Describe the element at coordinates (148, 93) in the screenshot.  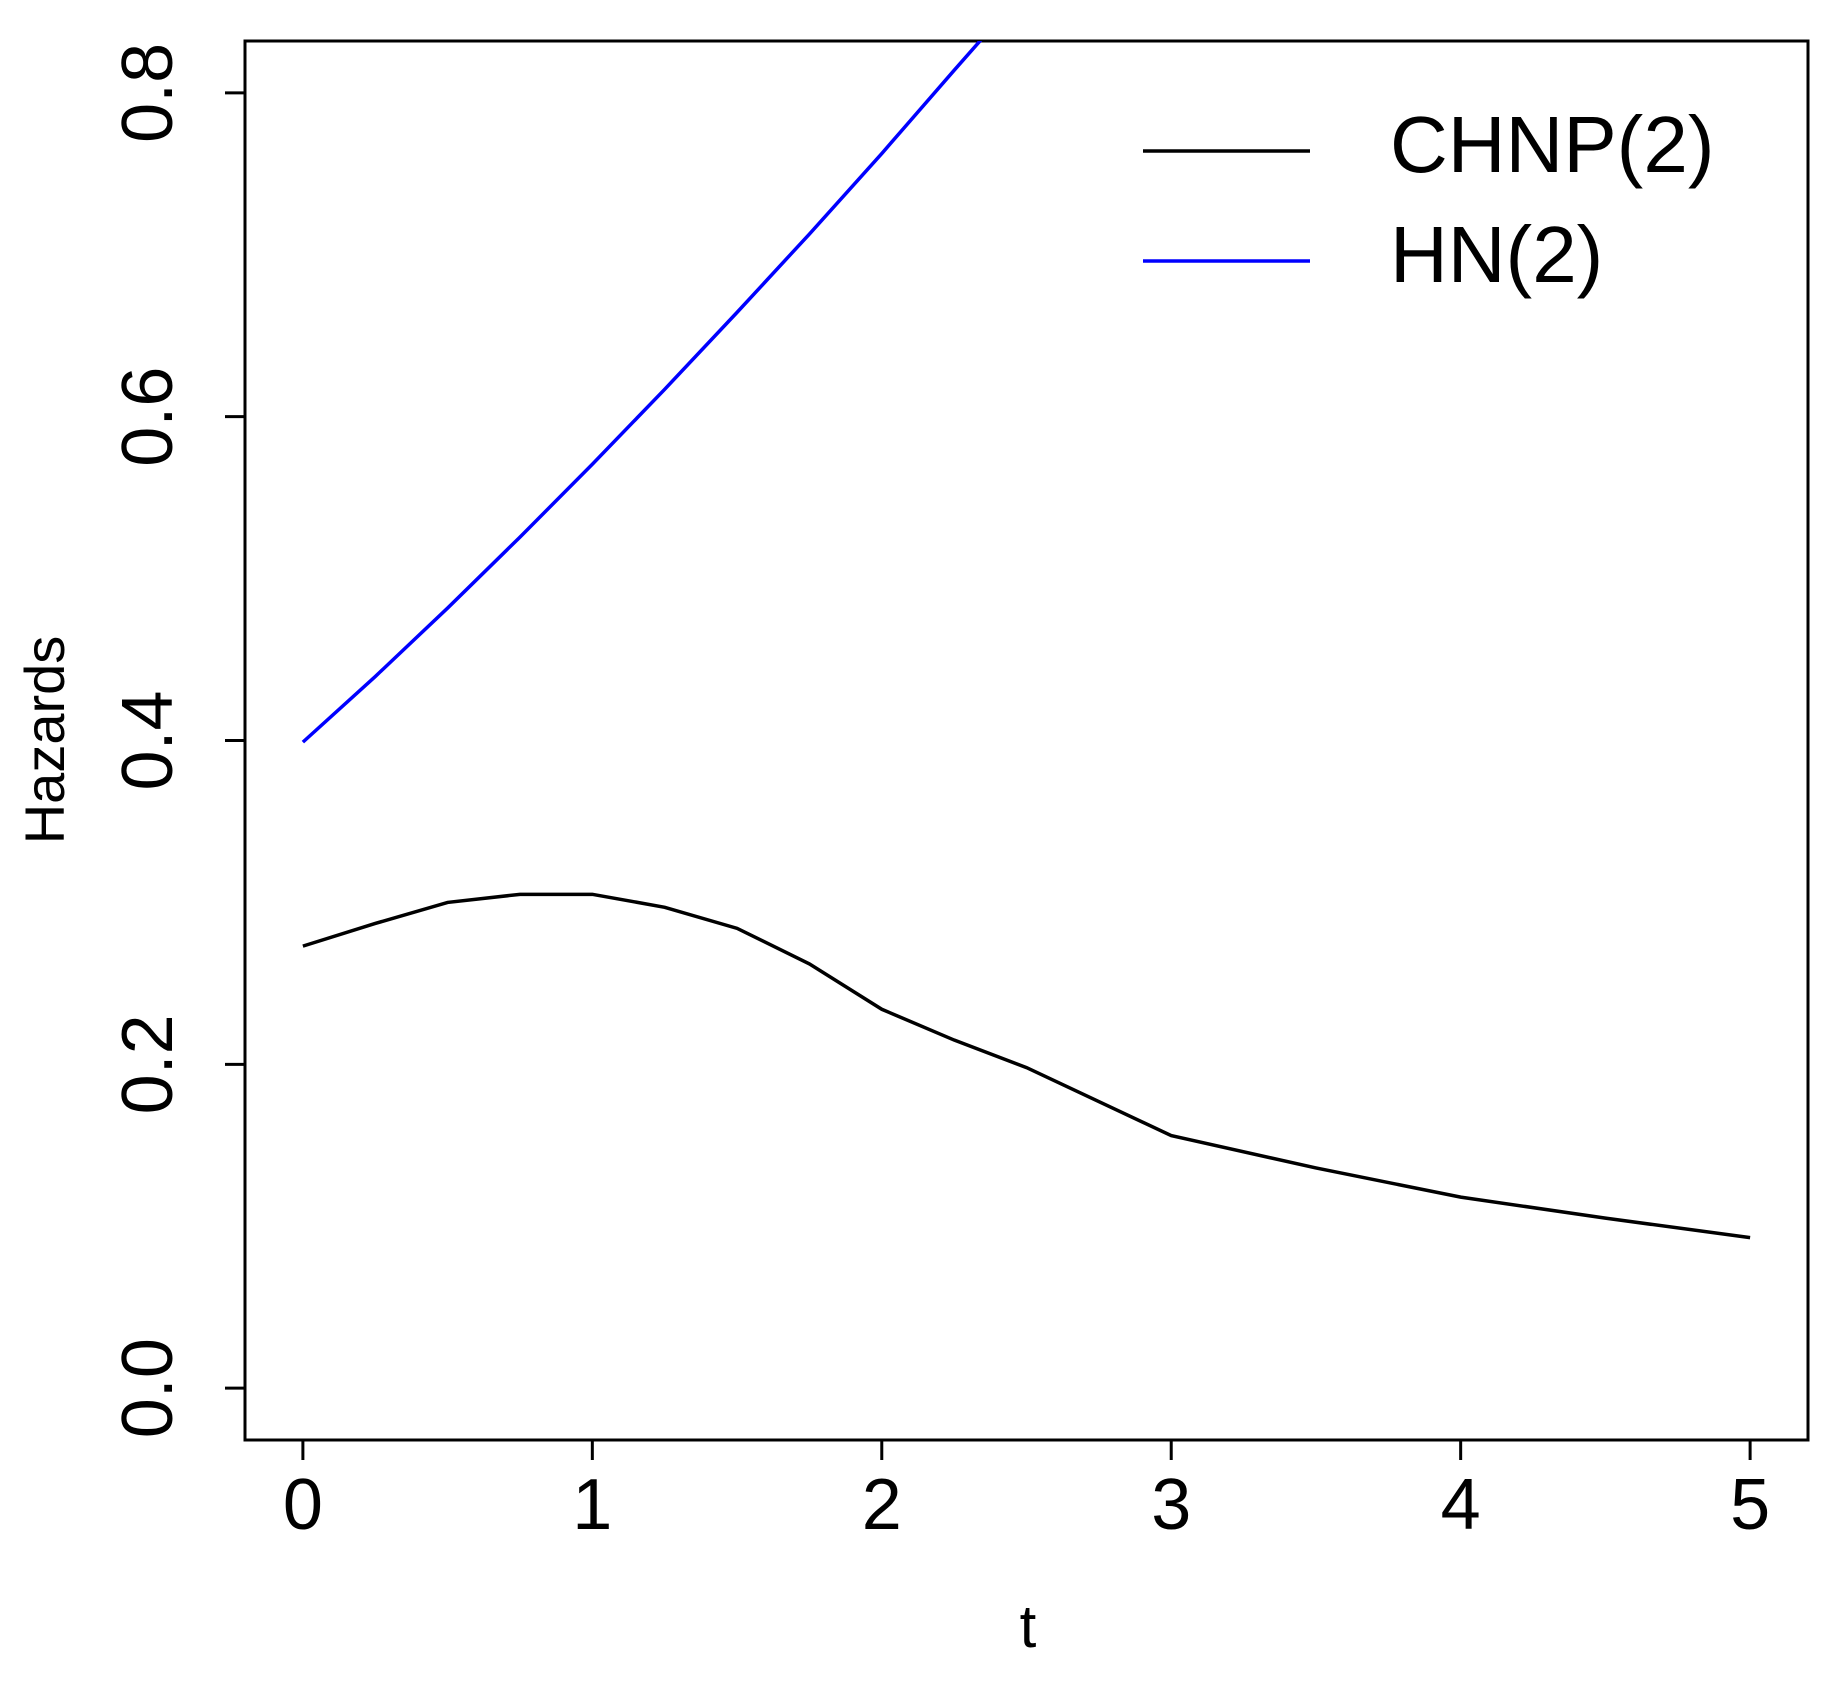
I see `y-tick-label: 0.8` at that location.